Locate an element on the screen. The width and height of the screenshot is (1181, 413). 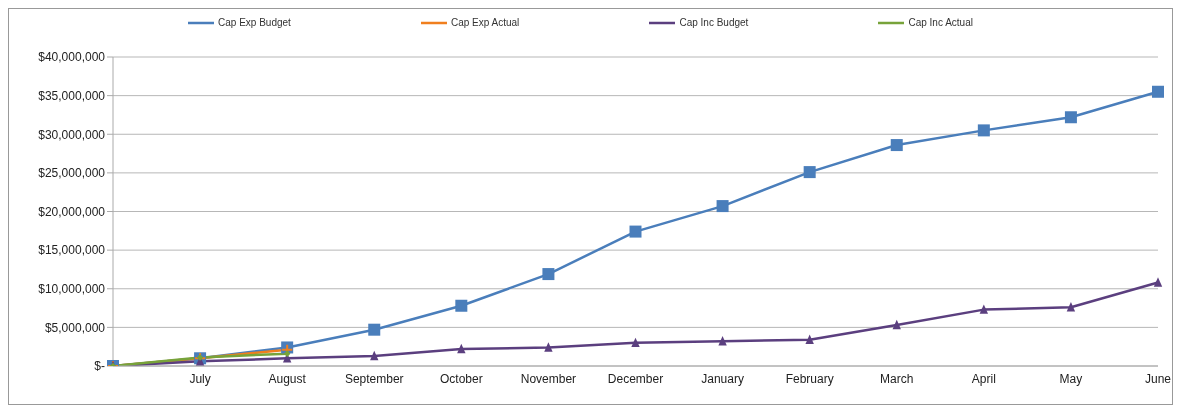
y-tick-label: $20,000,000 is located at coordinates (72, 211).